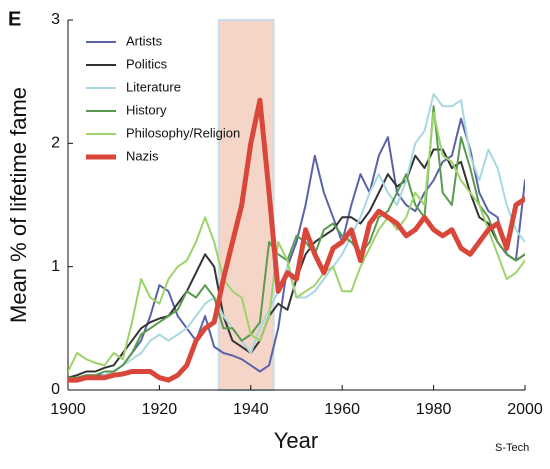 The height and width of the screenshot is (469, 550). Describe the element at coordinates (55, 143) in the screenshot. I see `y-tick-label: 2` at that location.